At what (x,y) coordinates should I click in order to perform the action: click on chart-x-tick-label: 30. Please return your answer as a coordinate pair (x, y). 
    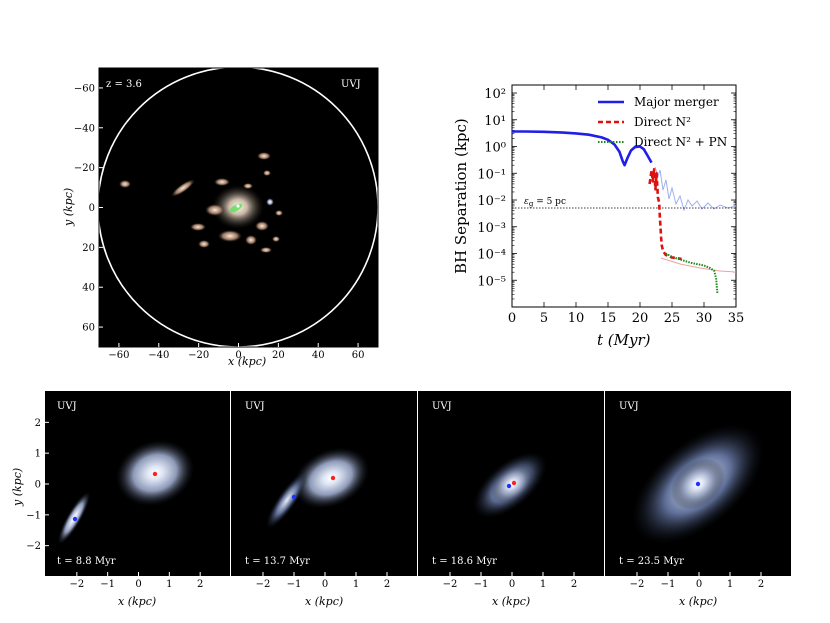
    Looking at the image, I should click on (704, 318).